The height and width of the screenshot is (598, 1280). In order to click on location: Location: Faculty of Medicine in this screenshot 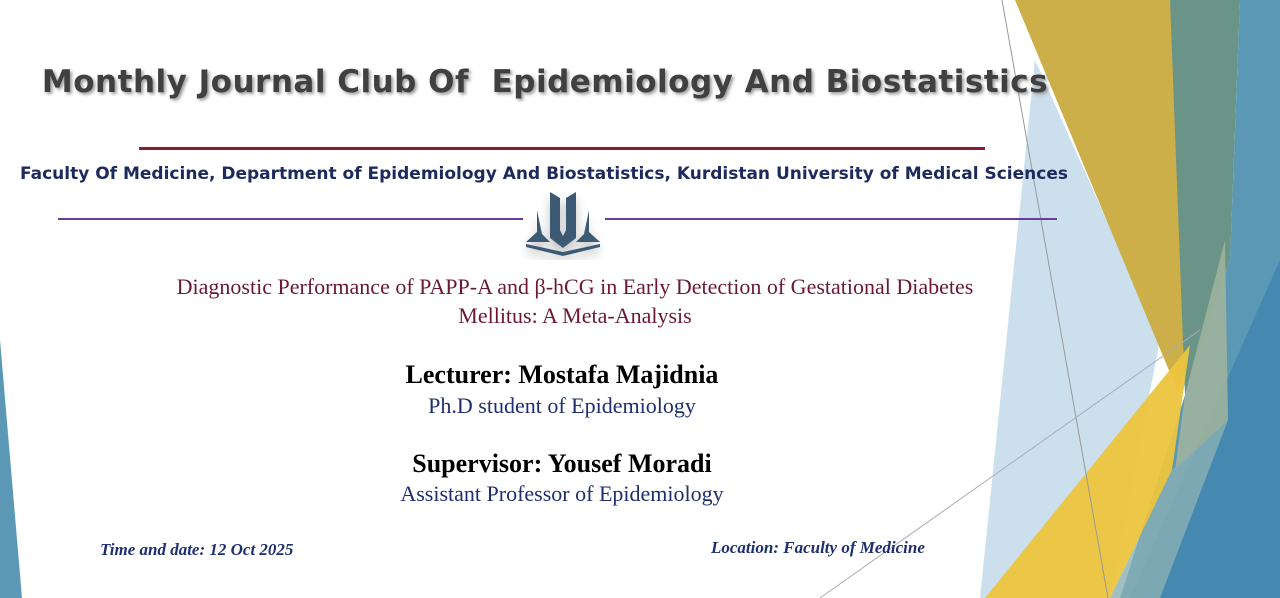, I will do `click(818, 547)`.